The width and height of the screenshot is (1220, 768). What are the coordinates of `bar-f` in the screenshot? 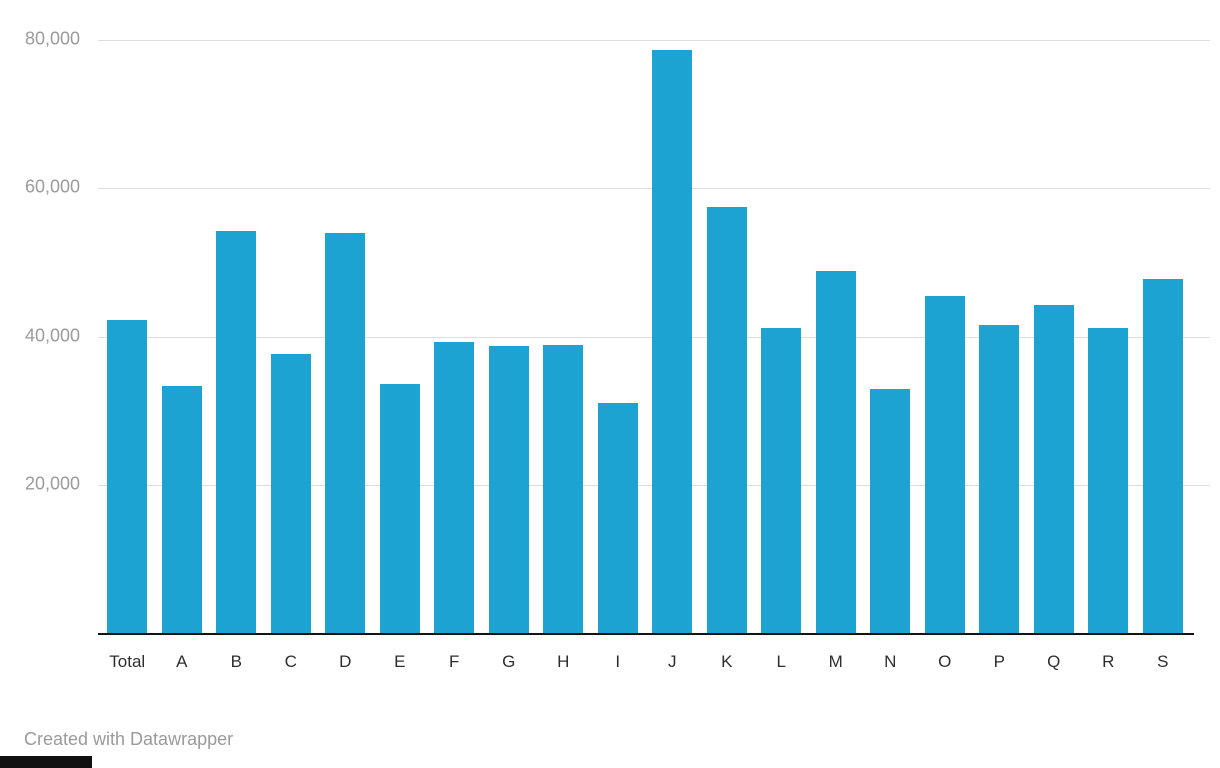 It's located at (454, 487).